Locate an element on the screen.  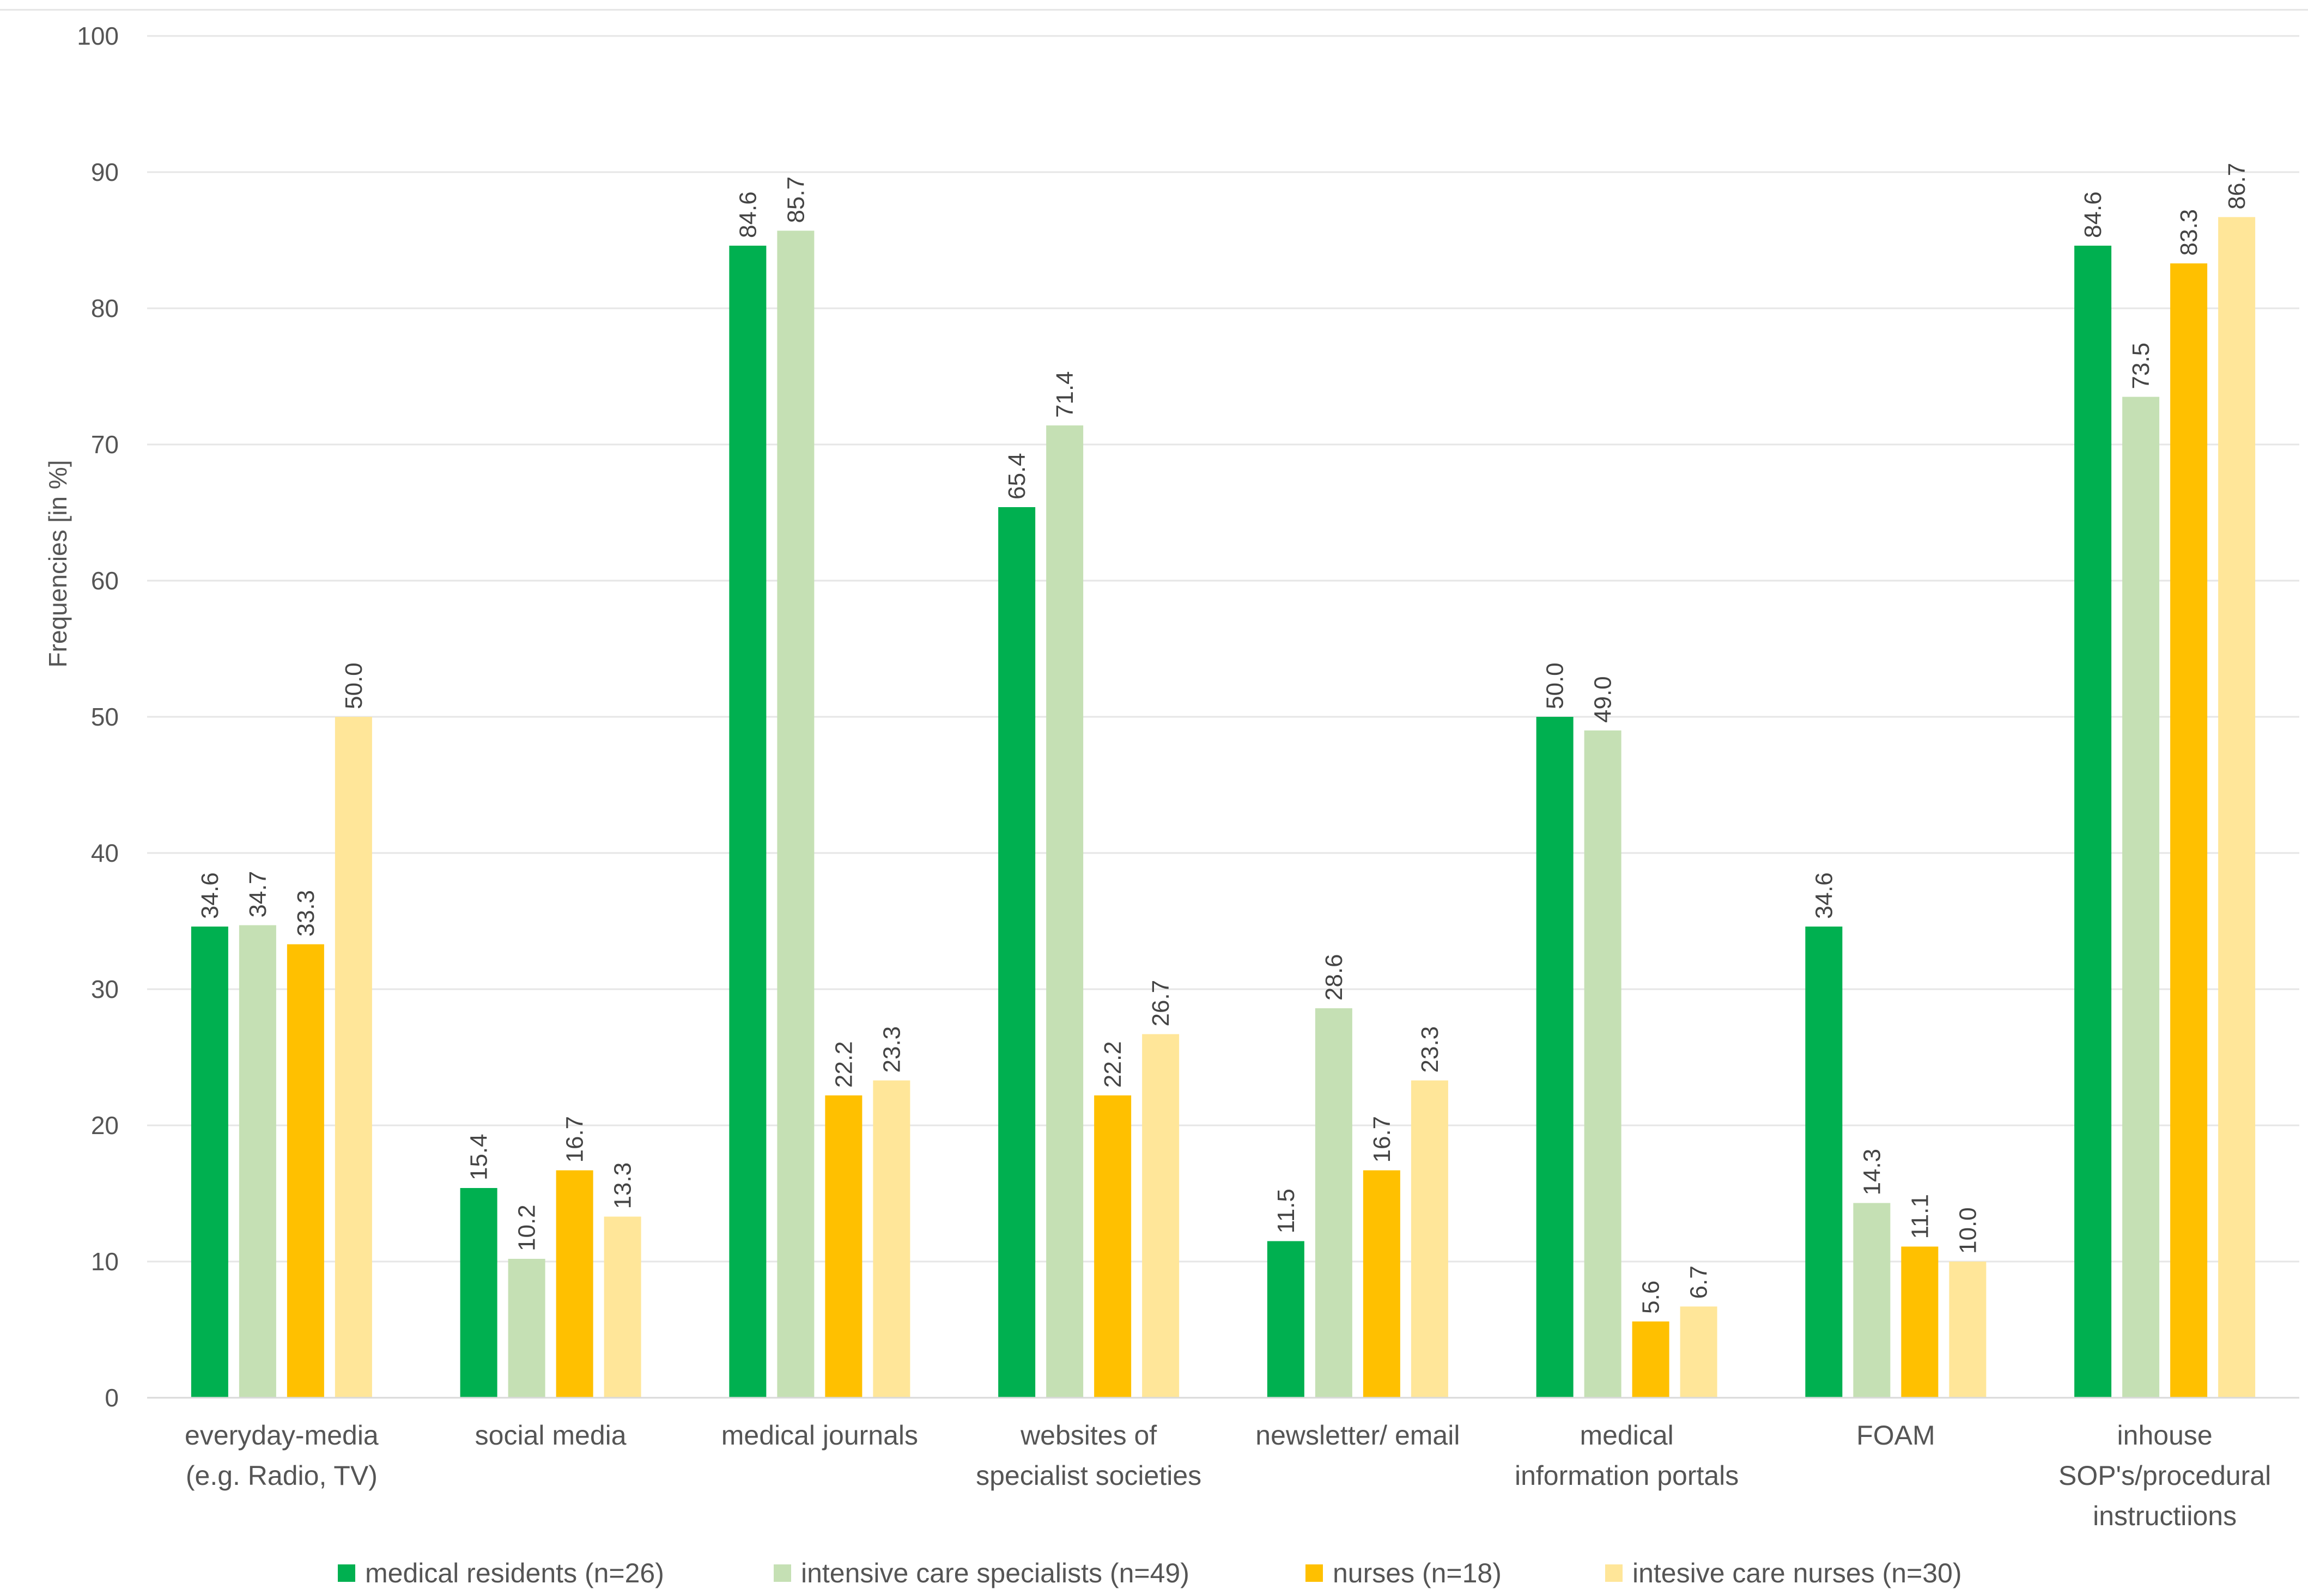
x-tick-label: social media is located at coordinates (551, 1435).